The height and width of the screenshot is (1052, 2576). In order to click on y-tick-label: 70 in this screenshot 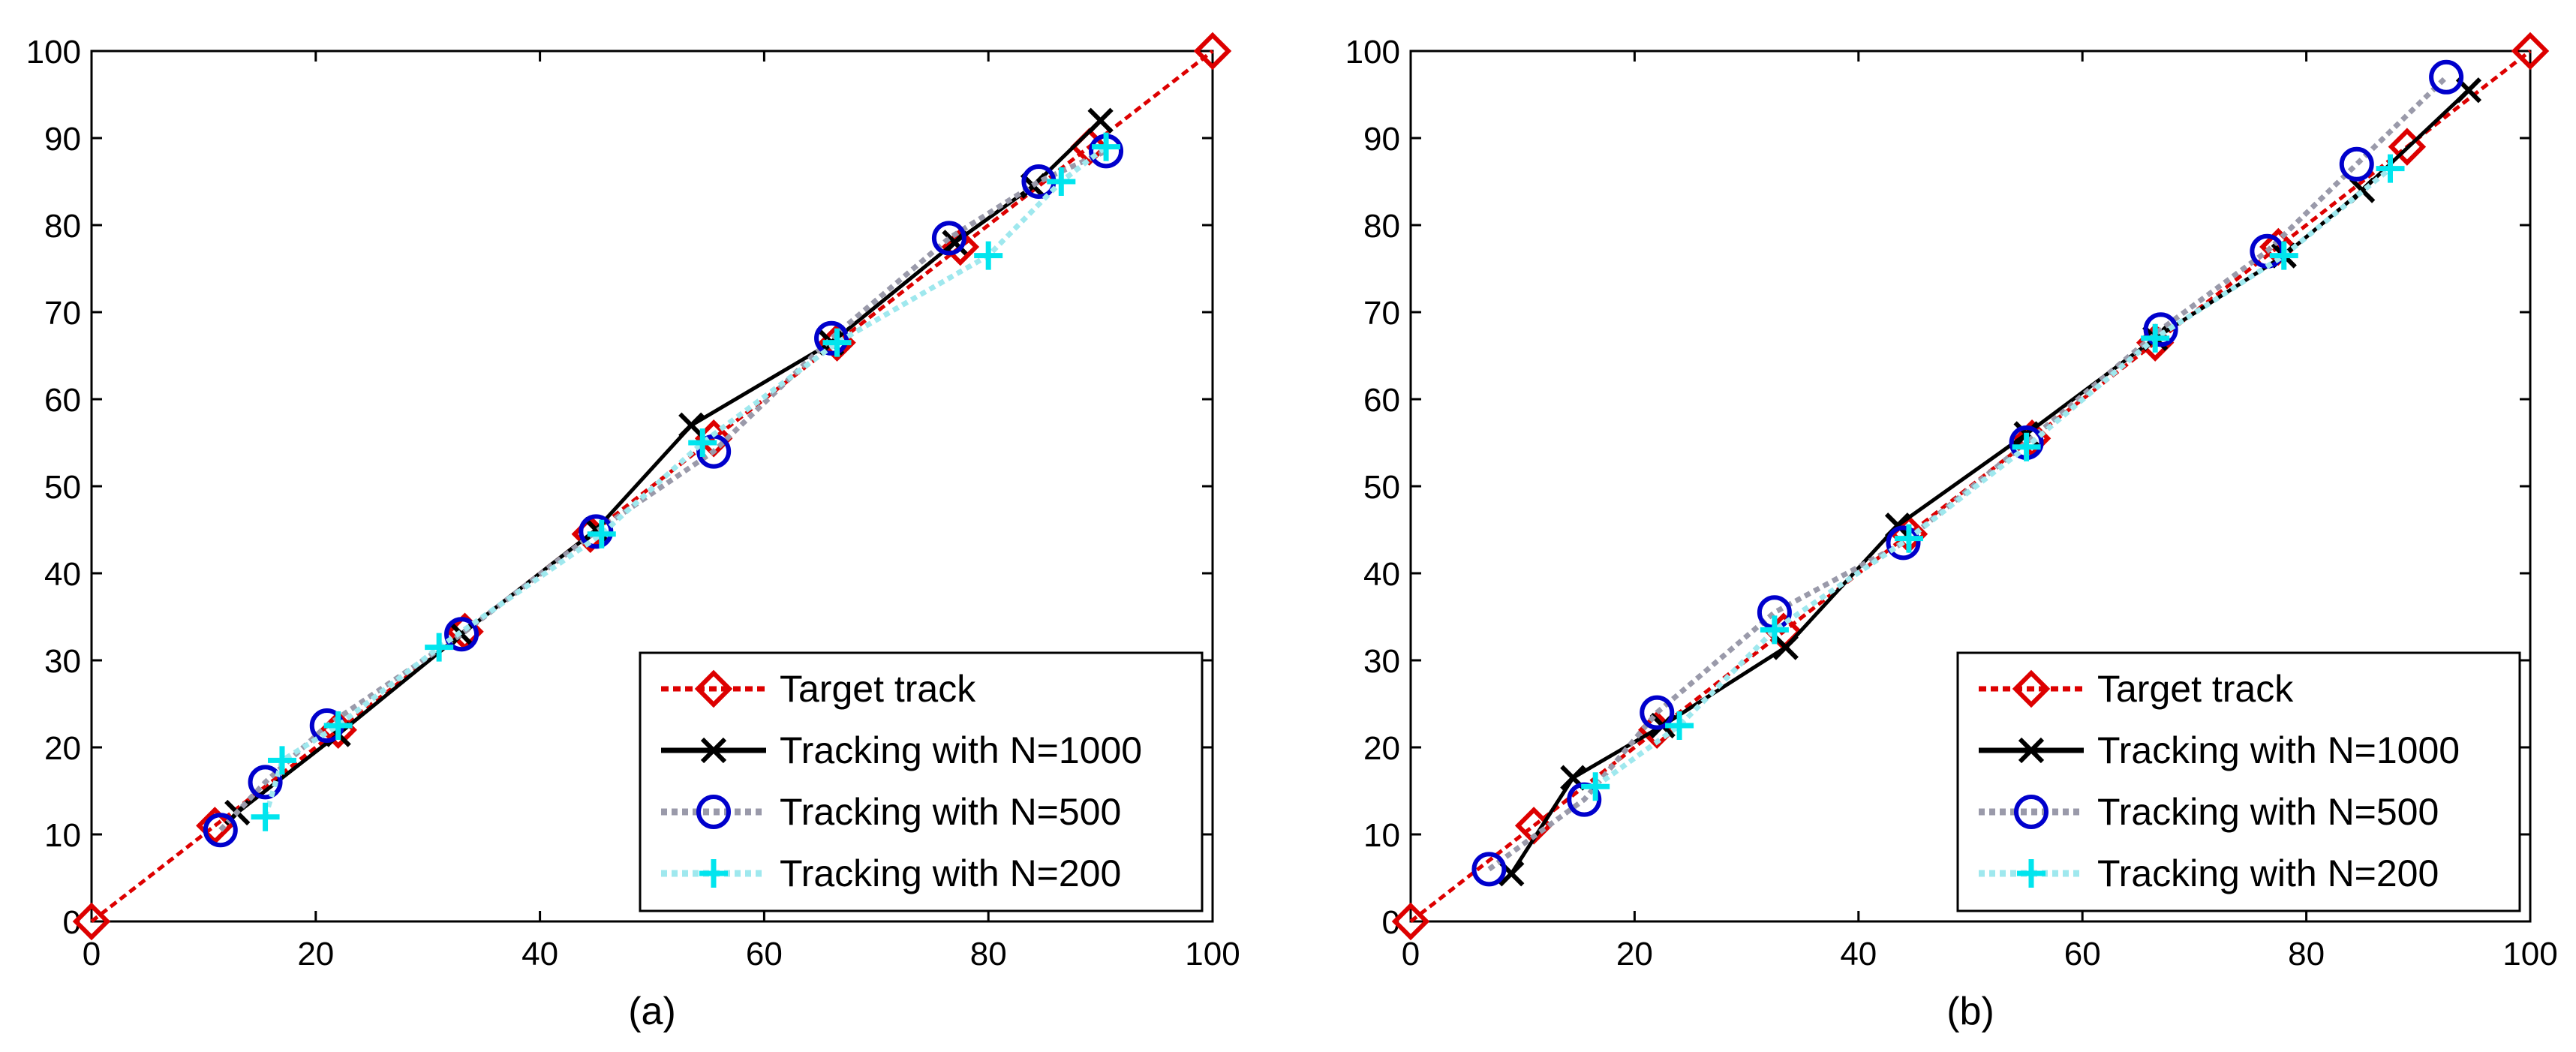, I will do `click(62, 313)`.